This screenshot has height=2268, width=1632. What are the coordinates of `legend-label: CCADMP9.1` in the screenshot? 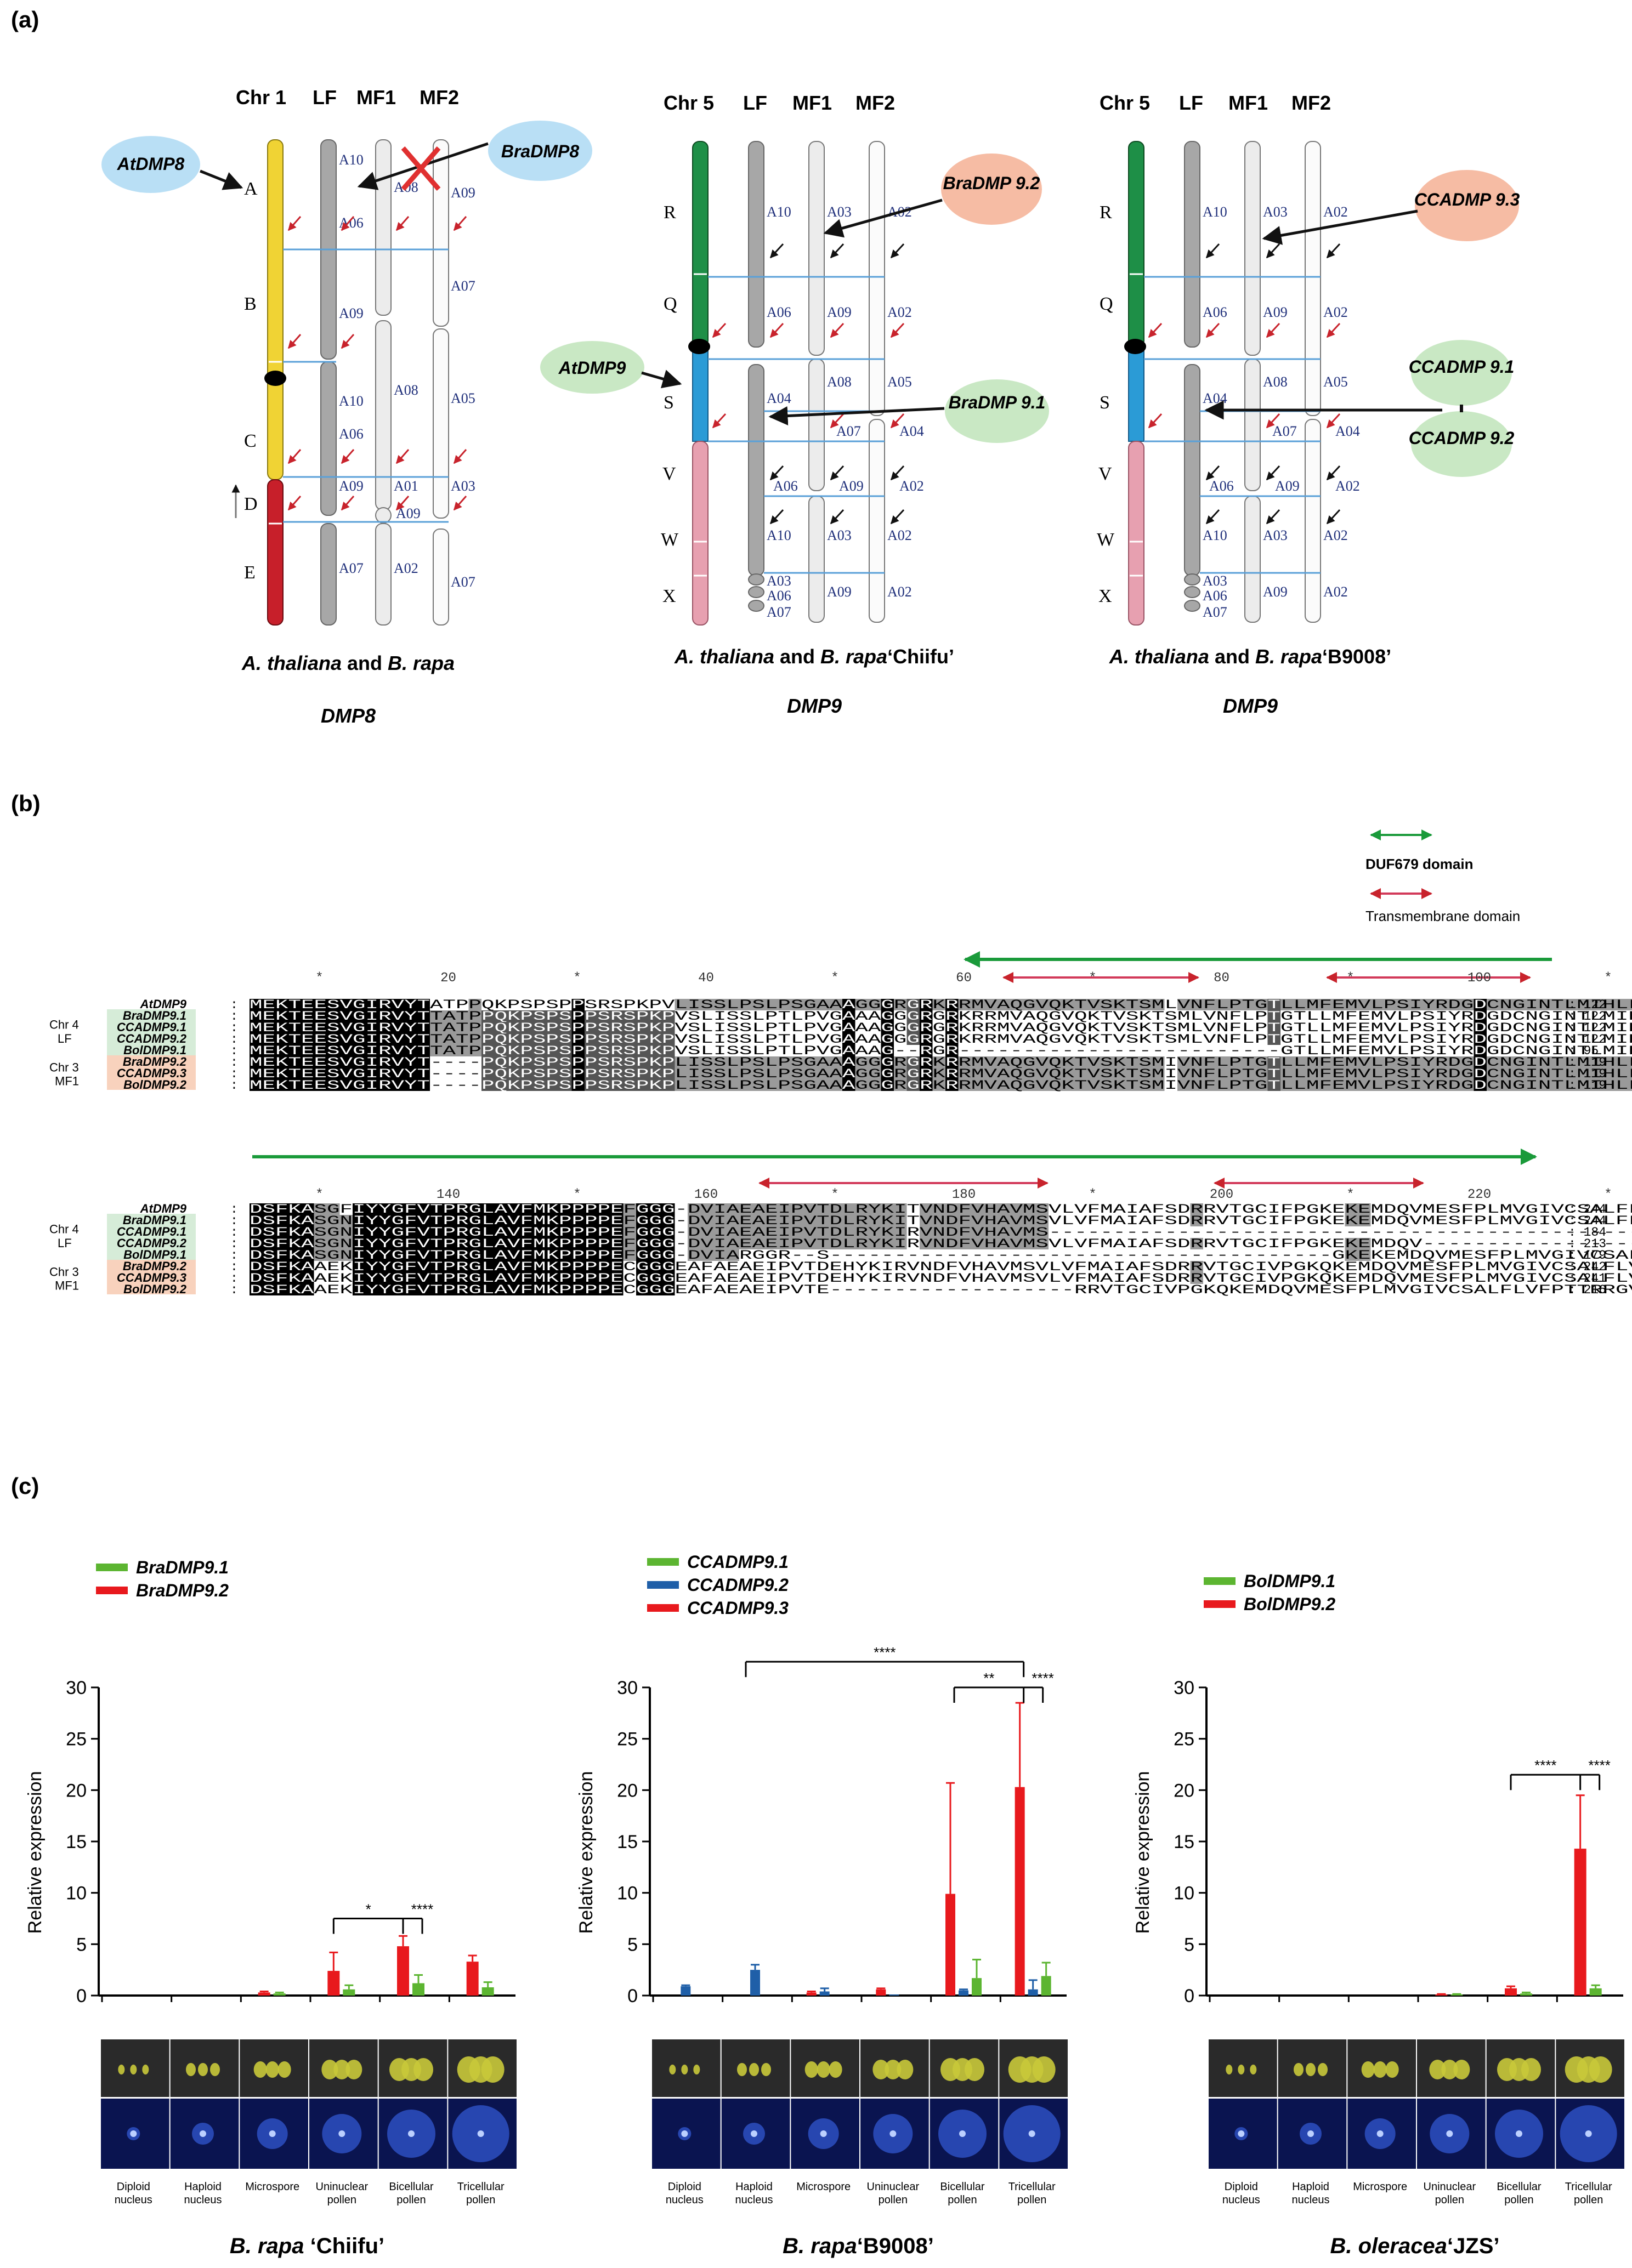 It's located at (738, 1562).